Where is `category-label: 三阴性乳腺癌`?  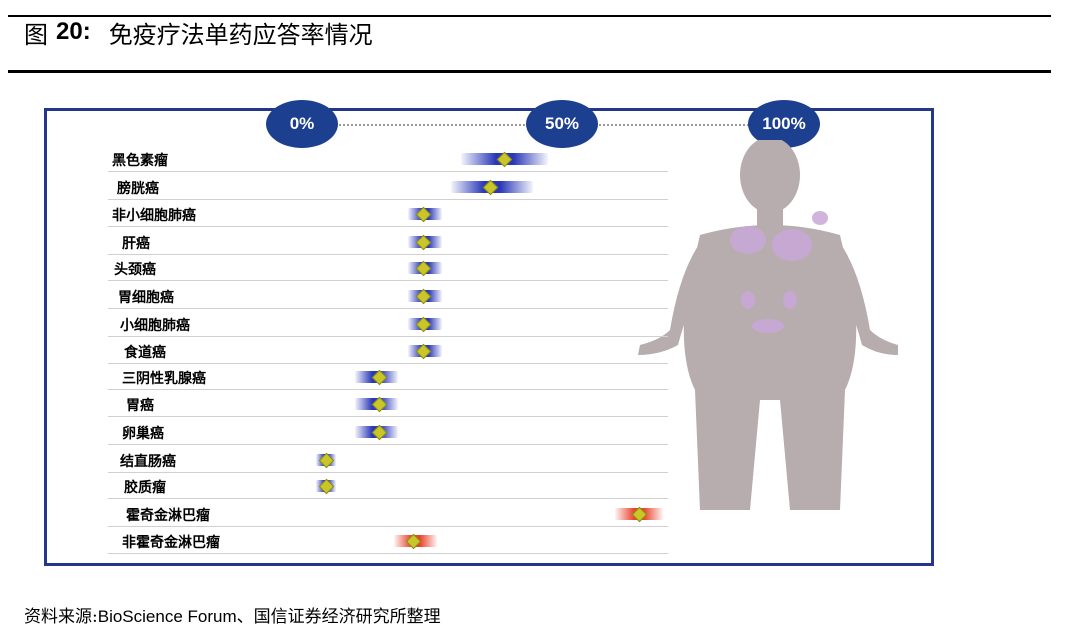 category-label: 三阴性乳腺癌 is located at coordinates (164, 379).